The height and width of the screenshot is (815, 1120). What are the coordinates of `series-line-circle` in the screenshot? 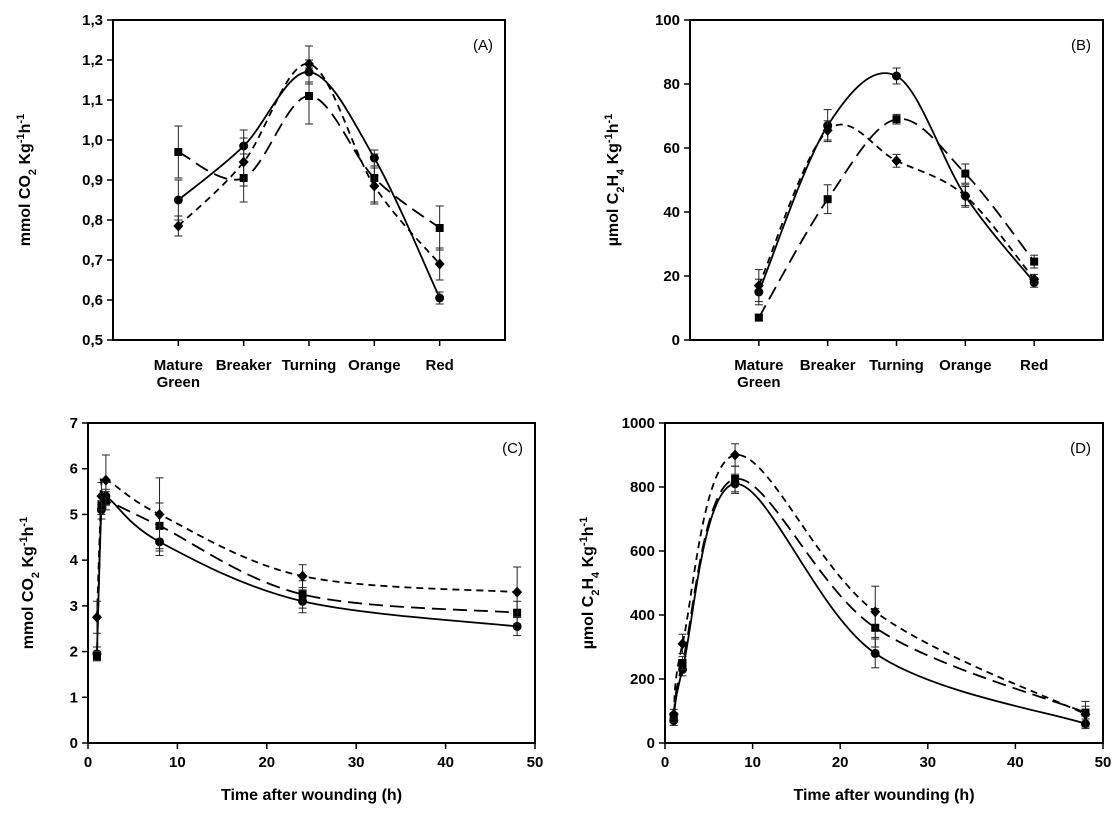 It's located at (896, 182).